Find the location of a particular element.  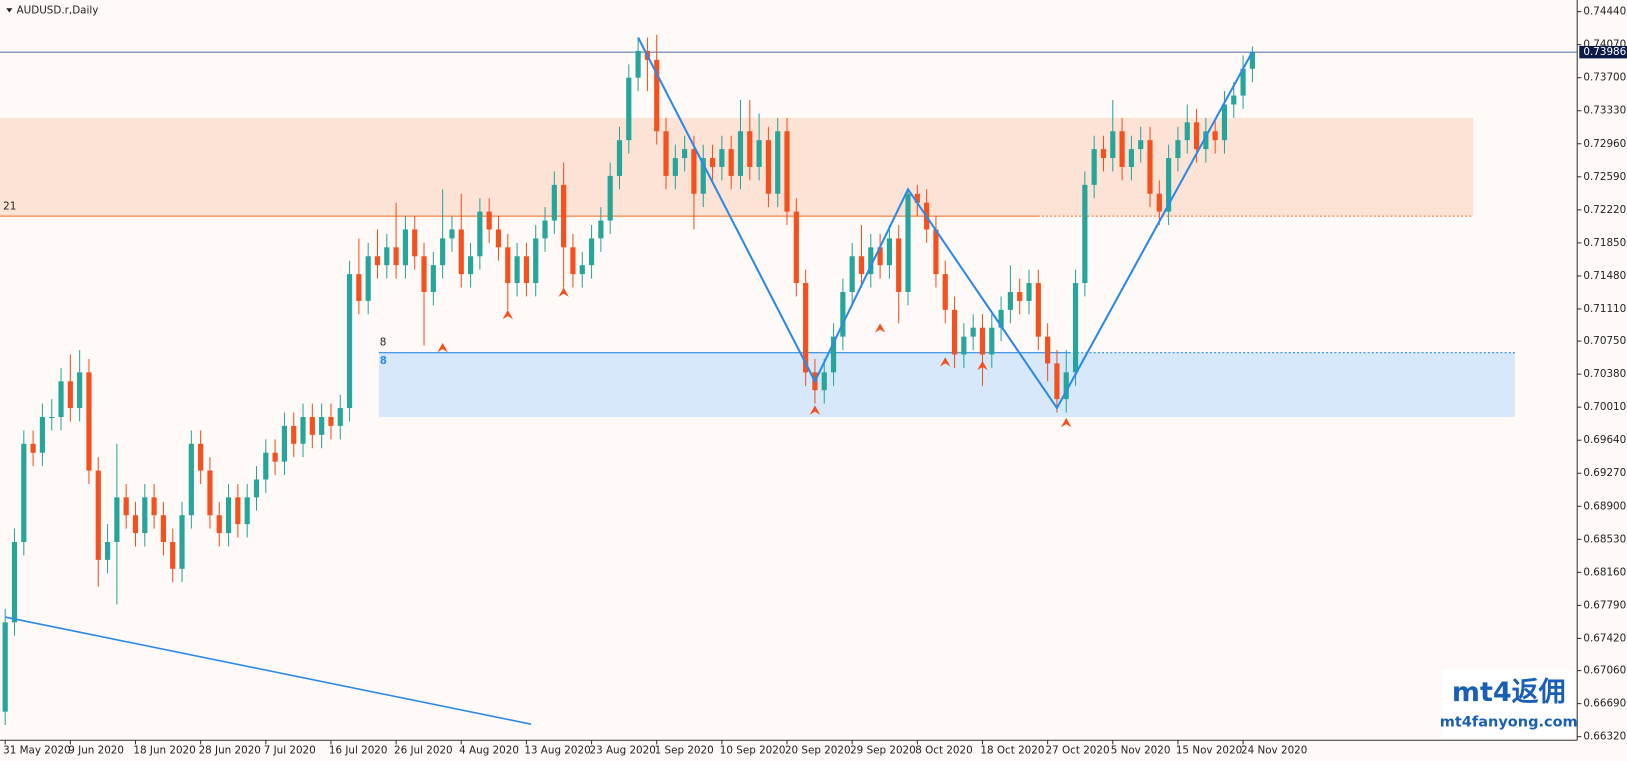

x-tick-label: 23 Aug 2020 is located at coordinates (622, 751).